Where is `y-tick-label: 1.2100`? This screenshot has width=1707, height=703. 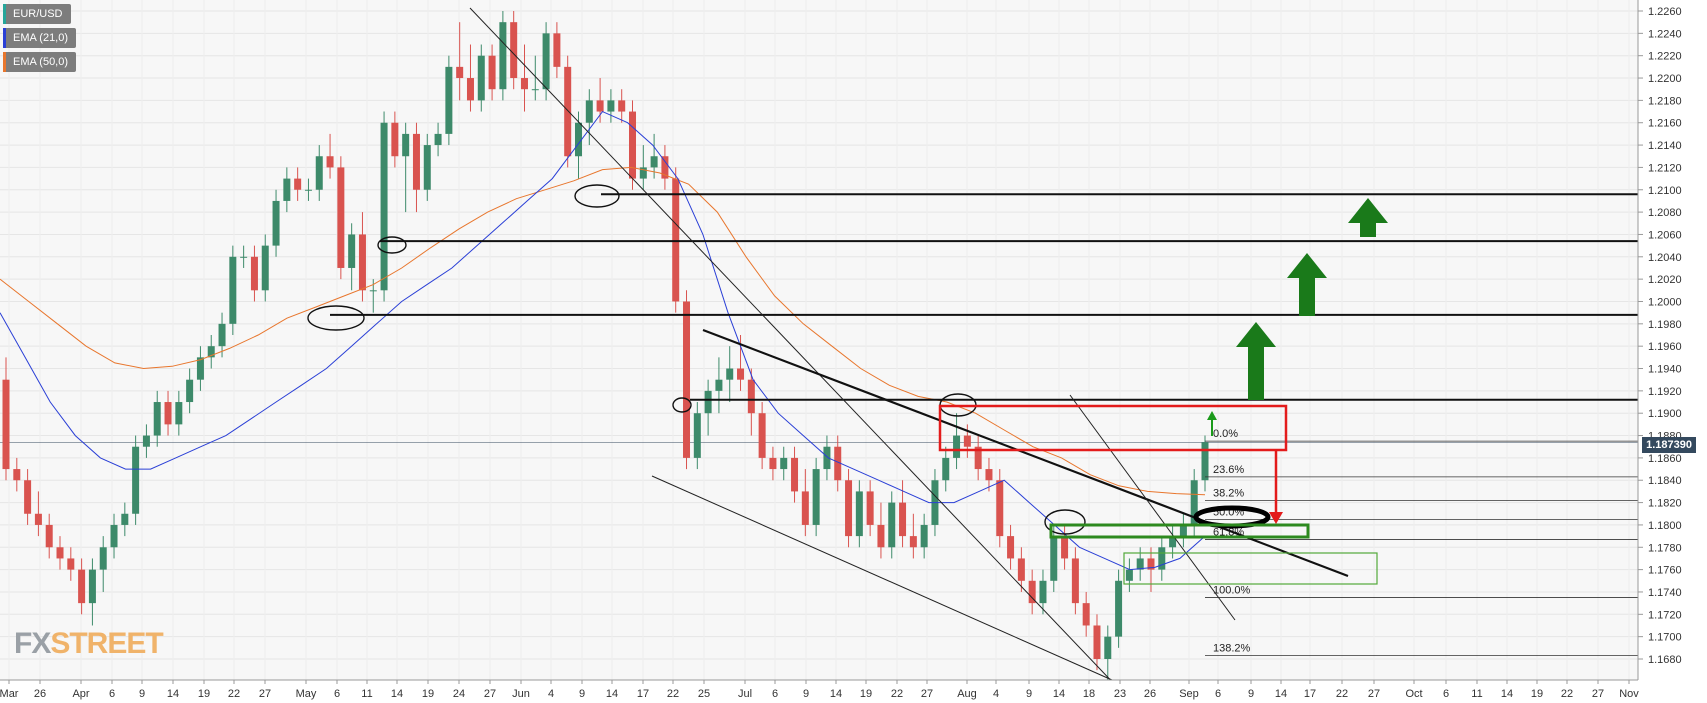
y-tick-label: 1.2100 is located at coordinates (1665, 191).